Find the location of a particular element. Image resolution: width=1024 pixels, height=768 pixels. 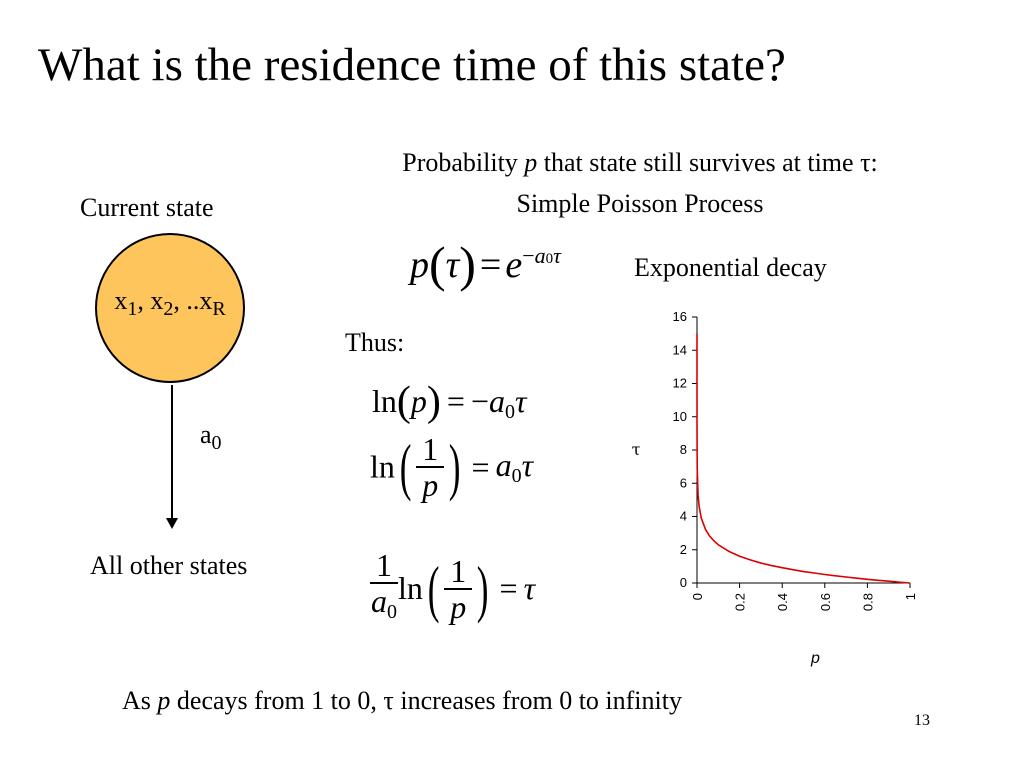

y-axis-label: τ is located at coordinates (636, 449).